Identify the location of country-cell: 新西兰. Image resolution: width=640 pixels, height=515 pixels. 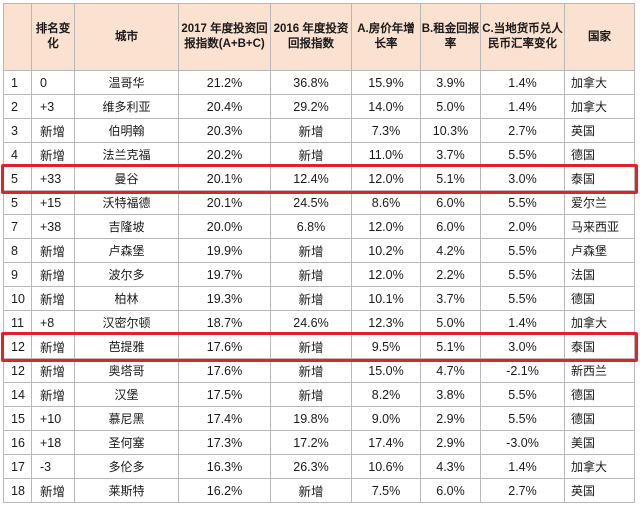
(599, 370).